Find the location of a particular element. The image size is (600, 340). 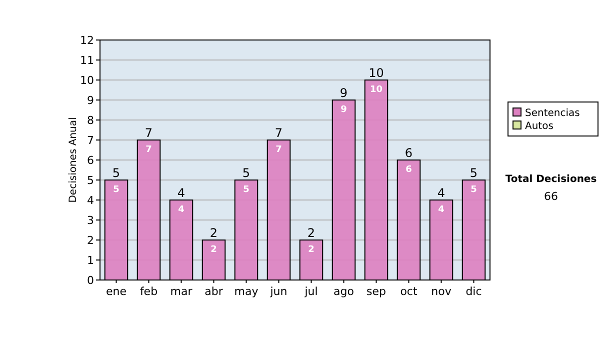

y-tick-label: 10 is located at coordinates (87, 80).